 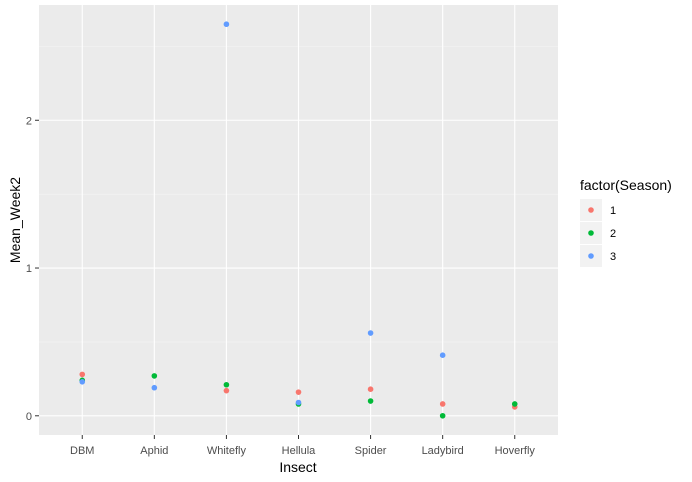 What do you see at coordinates (613, 234) in the screenshot?
I see `legend-label: 2` at bounding box center [613, 234].